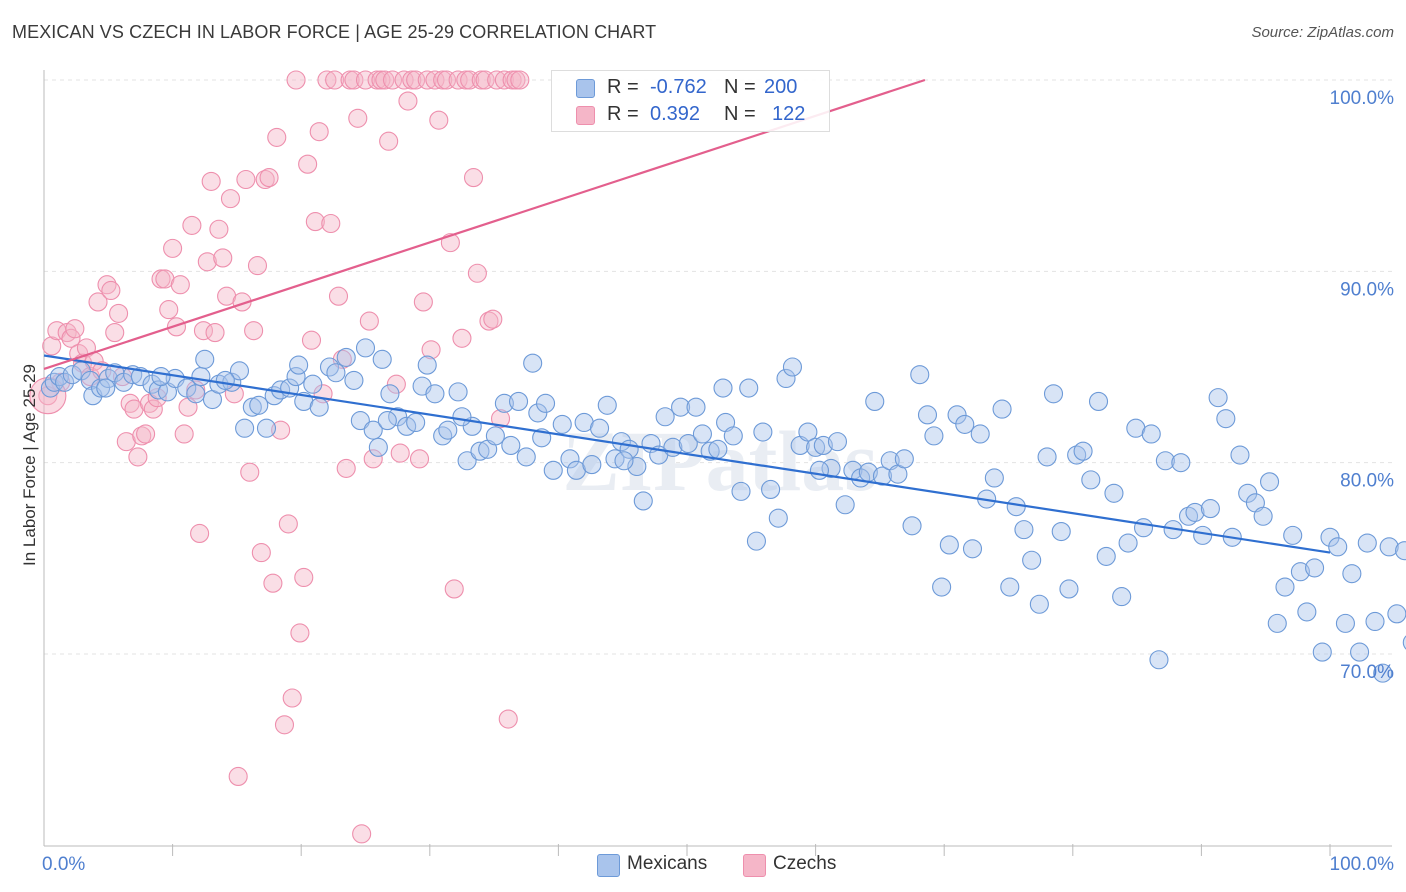 This screenshot has width=1406, height=892. Describe the element at coordinates (1367, 289) in the screenshot. I see `y-tick-label: 90.0%` at that location.